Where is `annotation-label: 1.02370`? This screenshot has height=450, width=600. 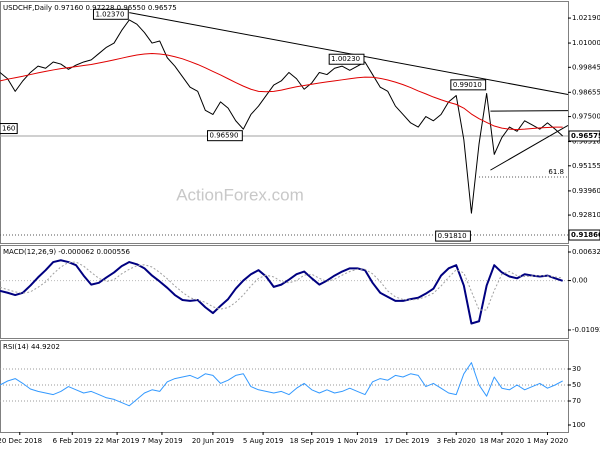
annotation-label: 1.02370 is located at coordinates (109, 14).